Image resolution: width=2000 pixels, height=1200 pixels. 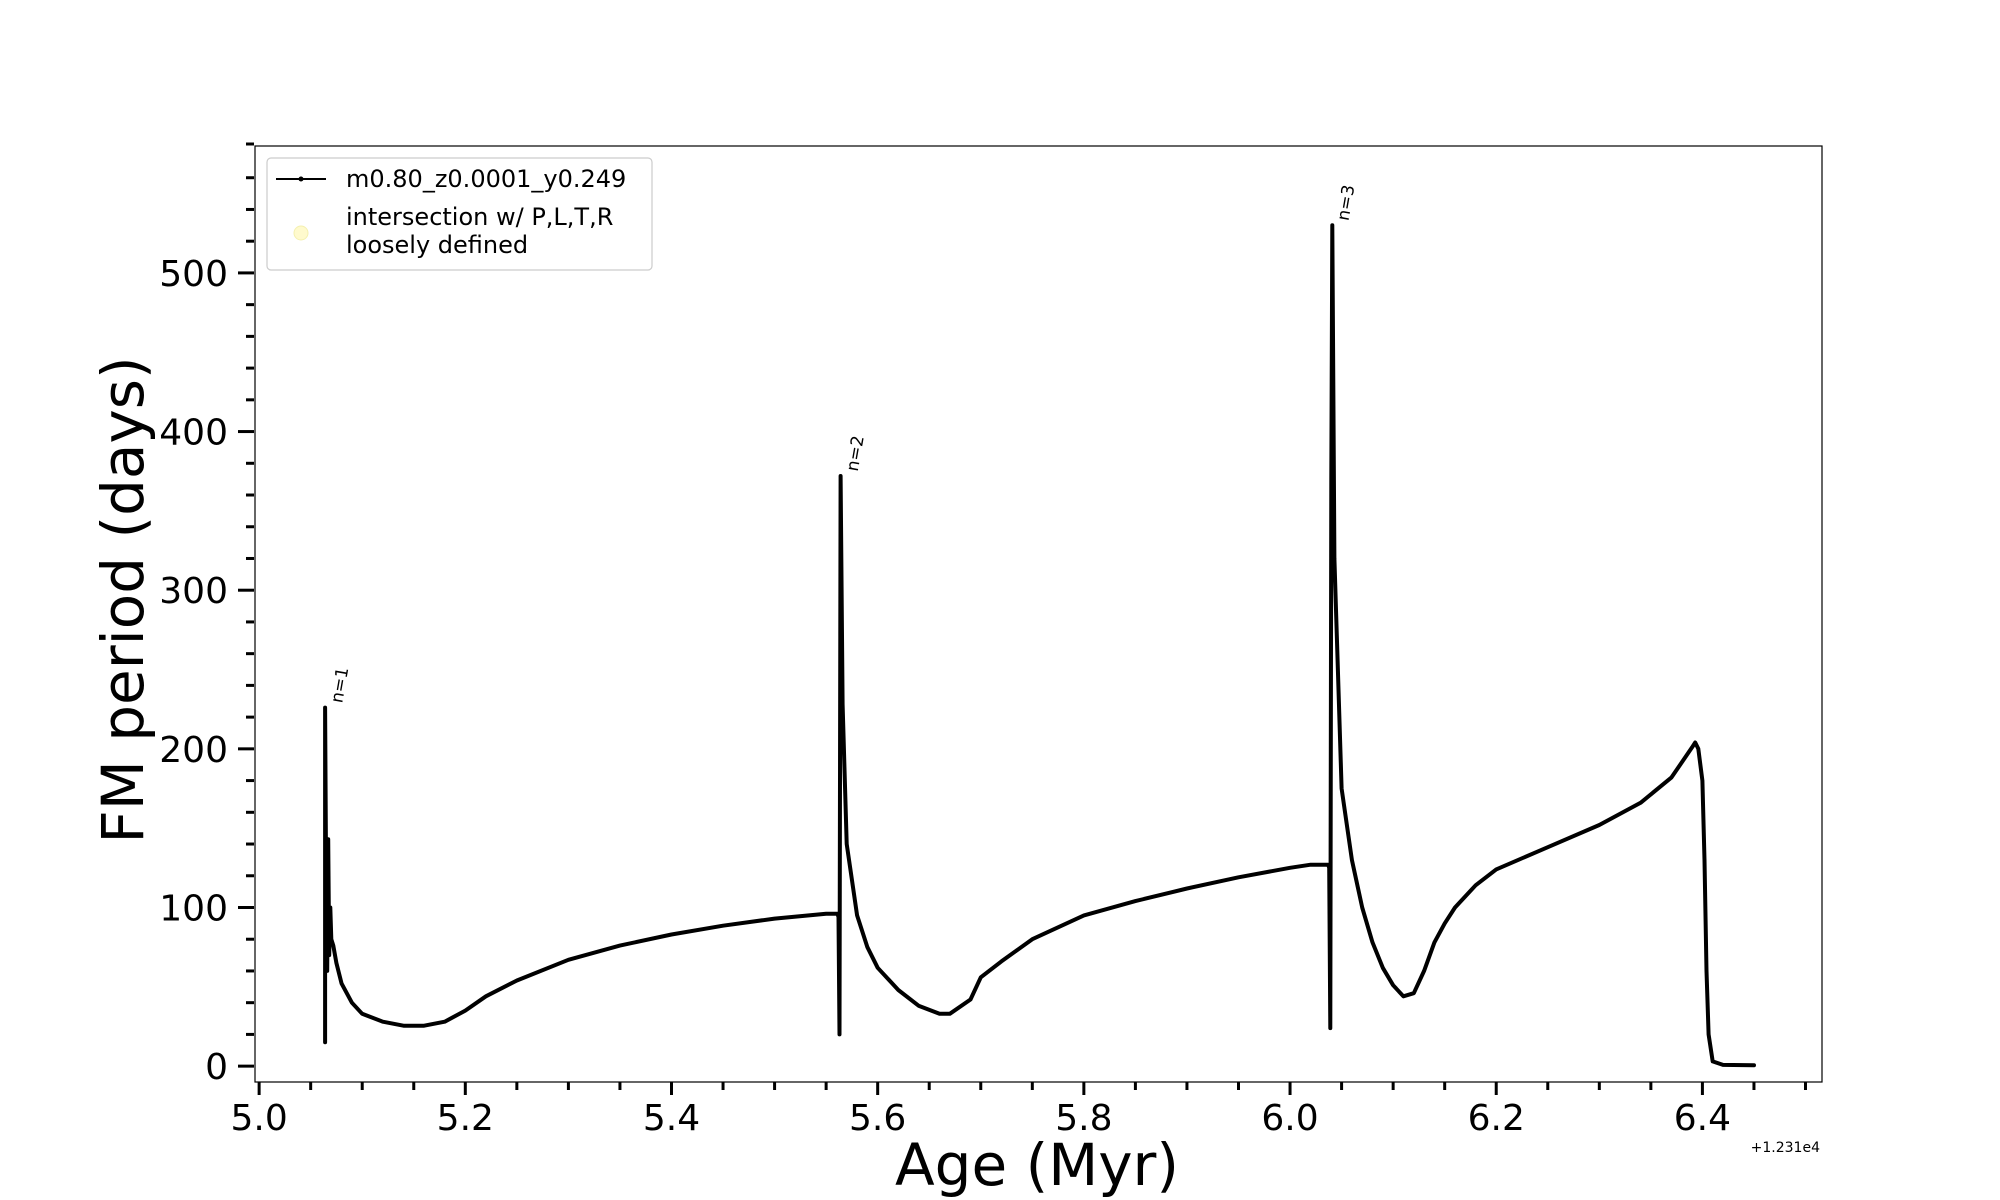 What do you see at coordinates (483, 231) in the screenshot?
I see `legend-intersection-label: intersection w/ P,L,T,R loosely defined` at bounding box center [483, 231].